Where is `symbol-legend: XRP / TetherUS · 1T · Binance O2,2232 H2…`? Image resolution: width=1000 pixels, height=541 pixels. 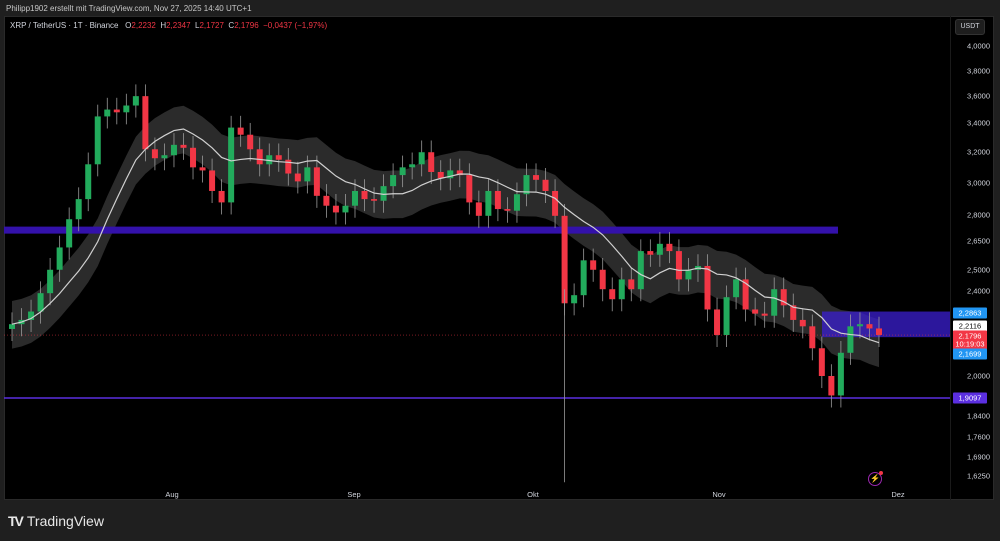
symbol-legend: XRP / TetherUS · 1T · Binance O2,2232 H2… is located at coordinates (168, 25).